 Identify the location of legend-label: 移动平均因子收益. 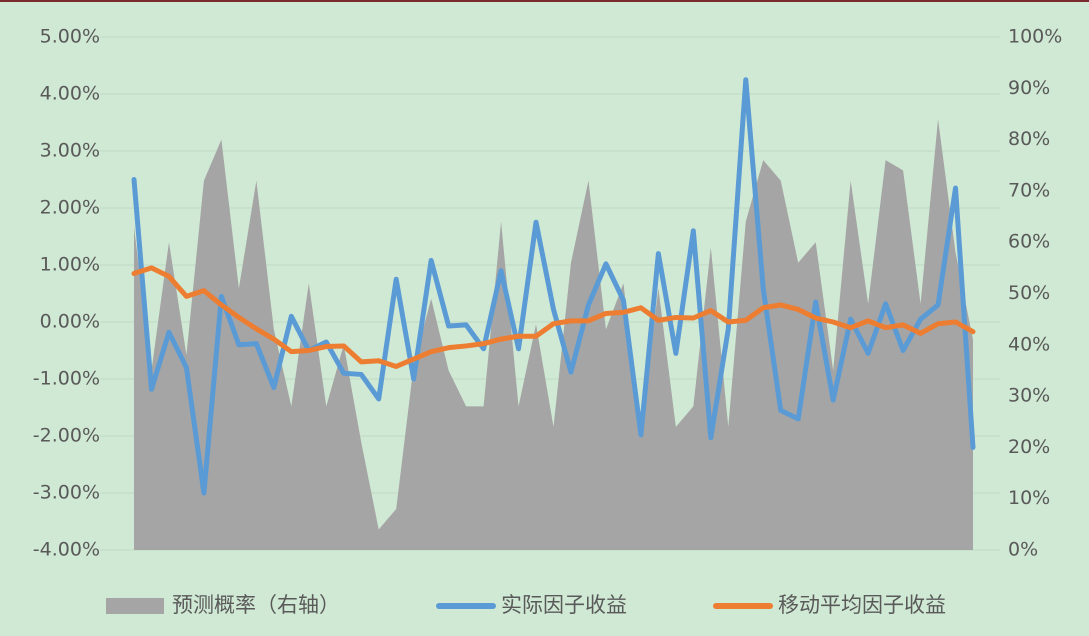
(862, 605).